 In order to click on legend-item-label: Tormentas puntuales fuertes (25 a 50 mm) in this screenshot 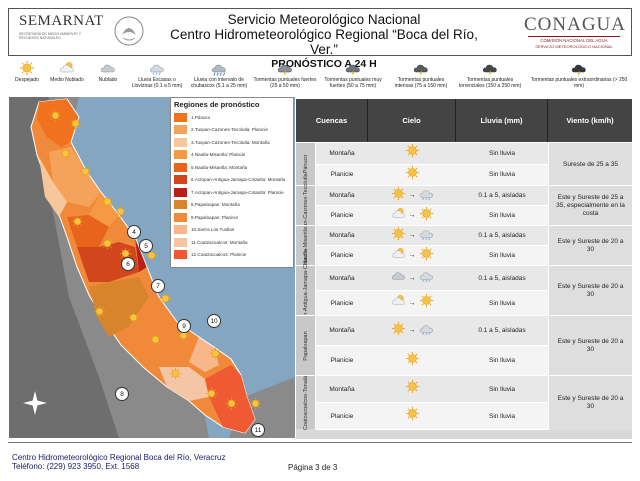, I will do `click(285, 83)`.